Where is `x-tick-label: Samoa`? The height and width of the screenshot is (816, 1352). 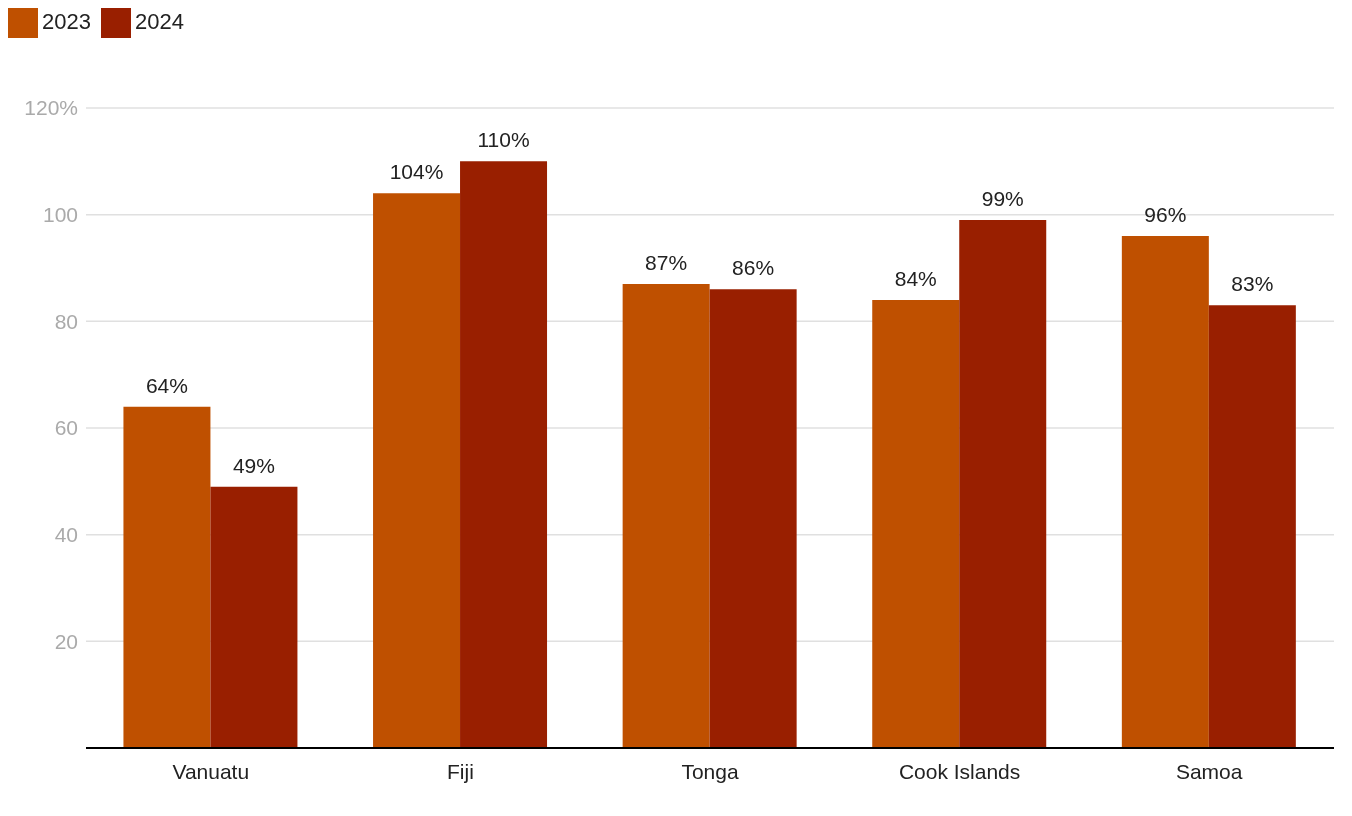
x-tick-label: Samoa is located at coordinates (1209, 771).